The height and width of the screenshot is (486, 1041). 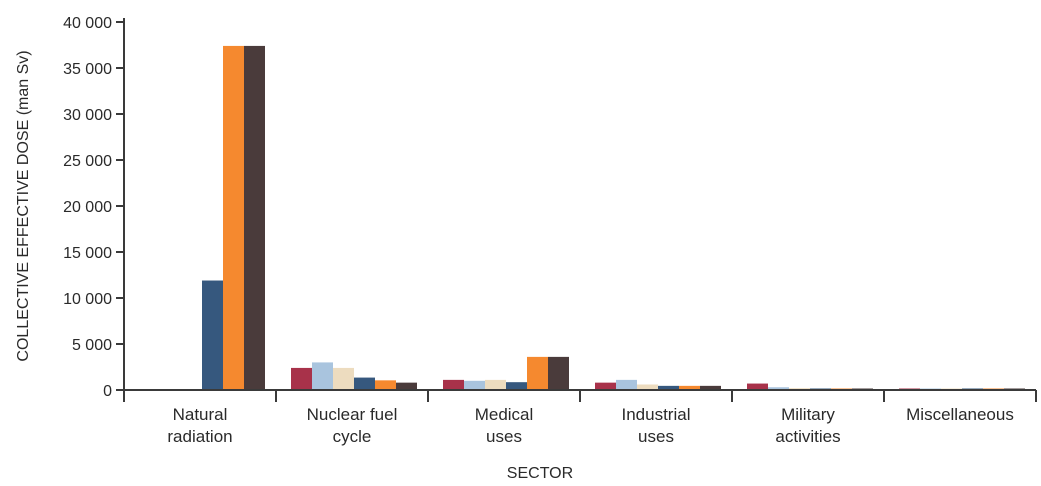 I want to click on x-category-label: Industrial uses, so click(x=656, y=425).